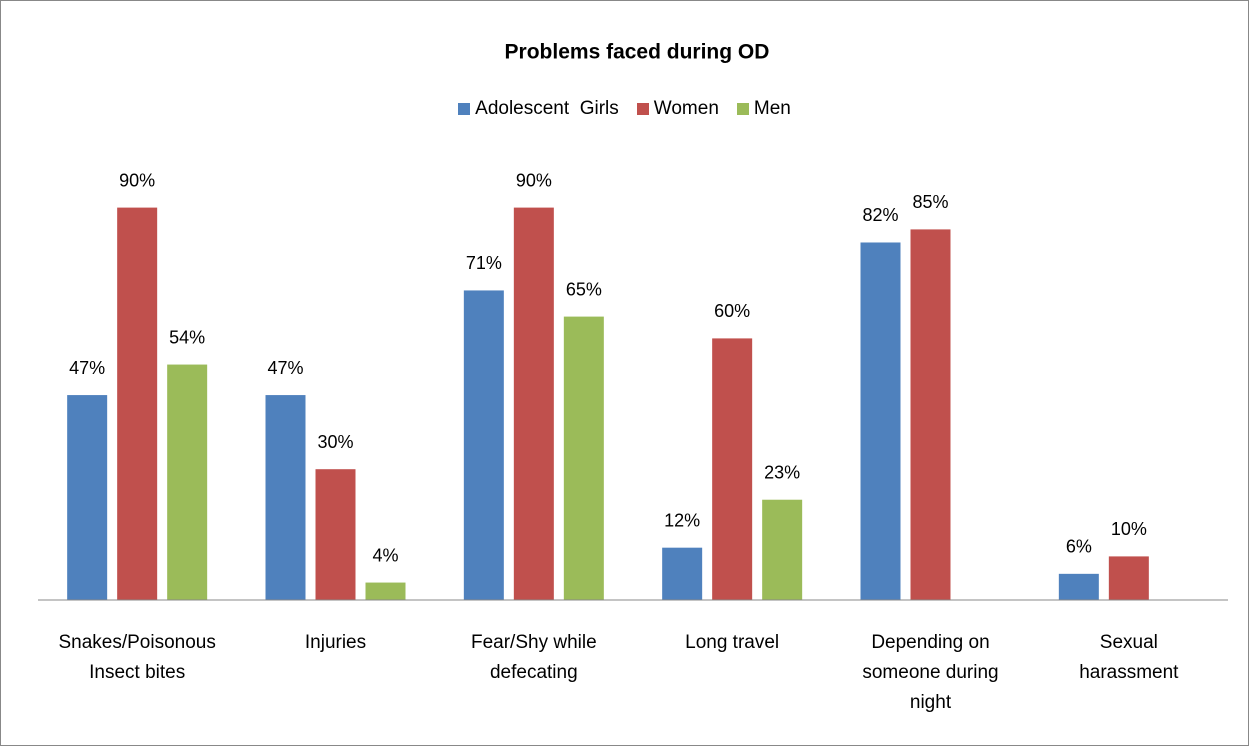  What do you see at coordinates (533, 657) in the screenshot?
I see `x-tick-label: Fear/Shy while defecating` at bounding box center [533, 657].